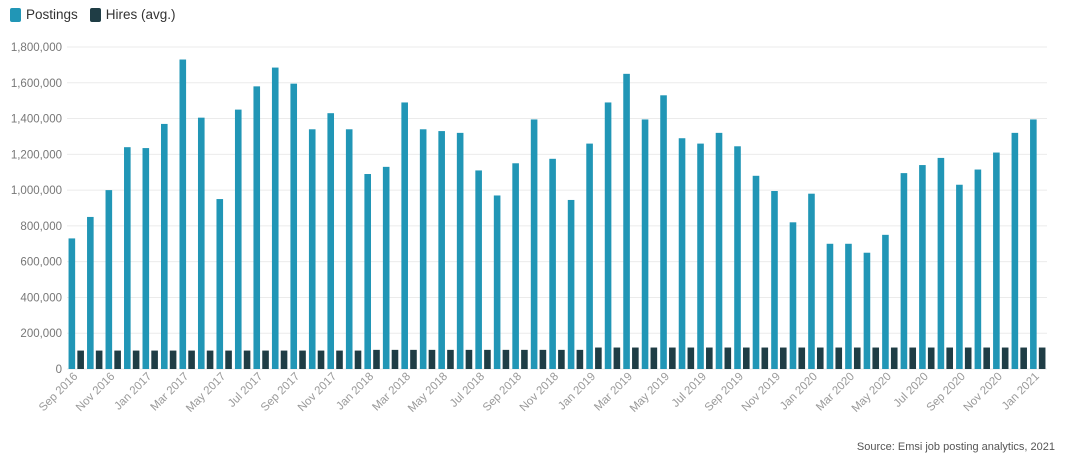 This screenshot has height=464, width=1067. What do you see at coordinates (317, 392) in the screenshot?
I see `x-tick-label: Nov 2017` at bounding box center [317, 392].